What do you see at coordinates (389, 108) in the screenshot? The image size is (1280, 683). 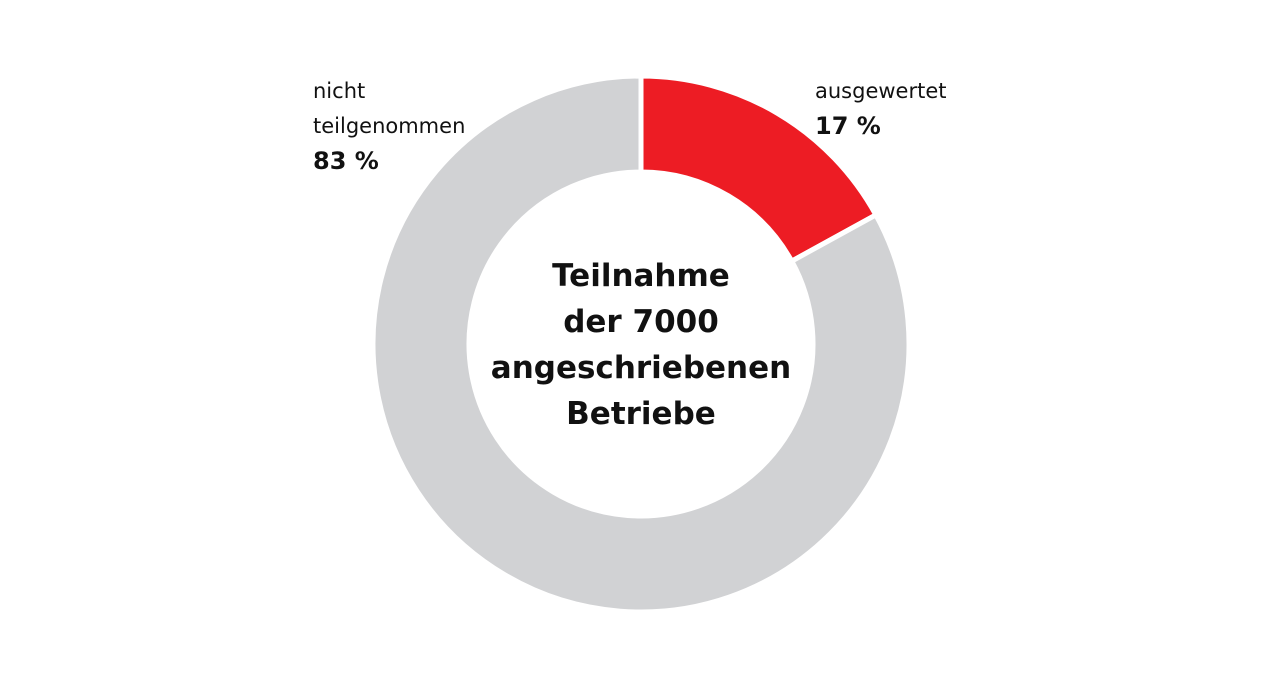 I see `category-label: nicht teilgenommen` at bounding box center [389, 108].